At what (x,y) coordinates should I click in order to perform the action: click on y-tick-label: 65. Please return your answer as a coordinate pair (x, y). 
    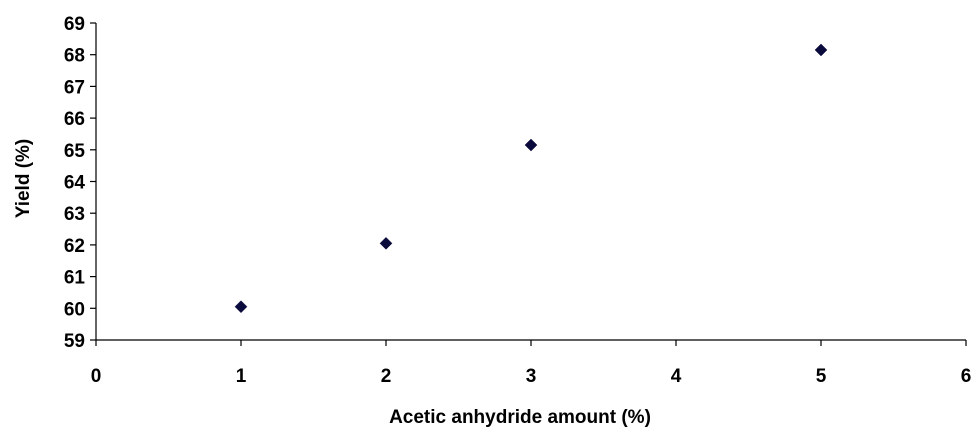
    Looking at the image, I should click on (75, 151).